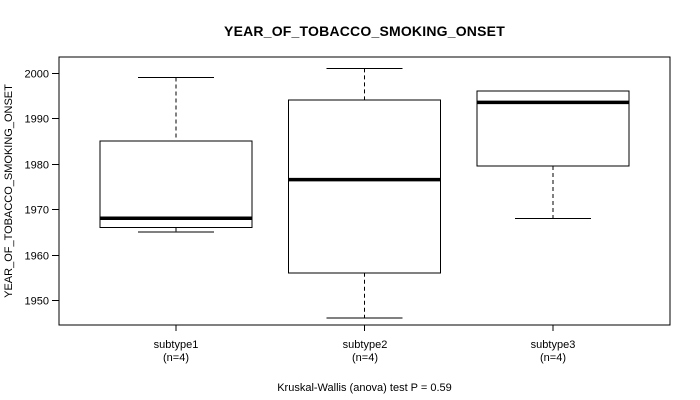 Image resolution: width=700 pixels, height=400 pixels. What do you see at coordinates (176, 345) in the screenshot?
I see `group-label: subtype1` at bounding box center [176, 345].